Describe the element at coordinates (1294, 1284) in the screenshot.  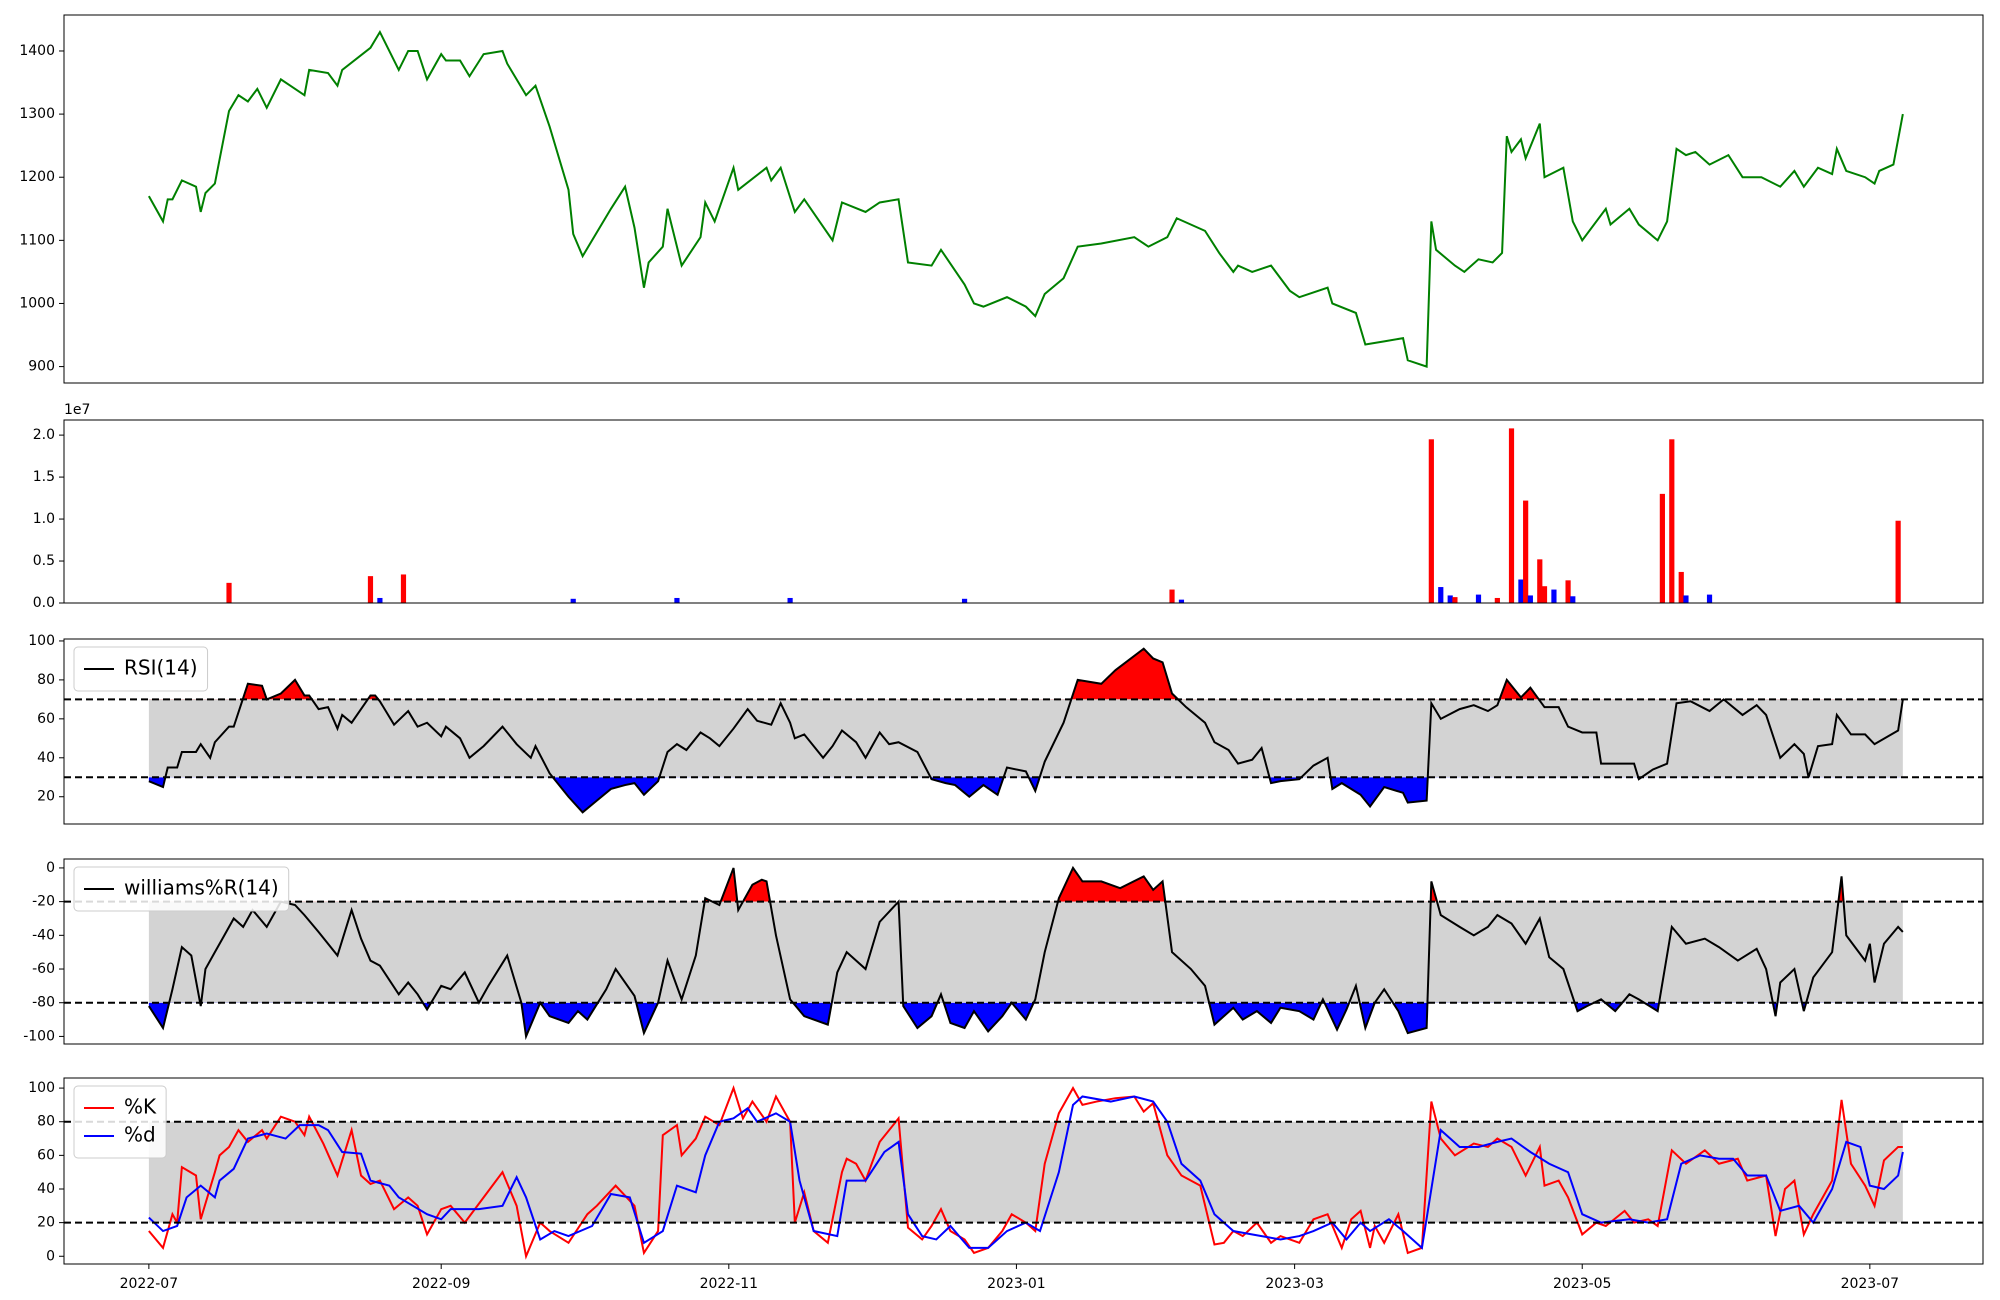
I see `x-tick-label: 2023-03` at that location.